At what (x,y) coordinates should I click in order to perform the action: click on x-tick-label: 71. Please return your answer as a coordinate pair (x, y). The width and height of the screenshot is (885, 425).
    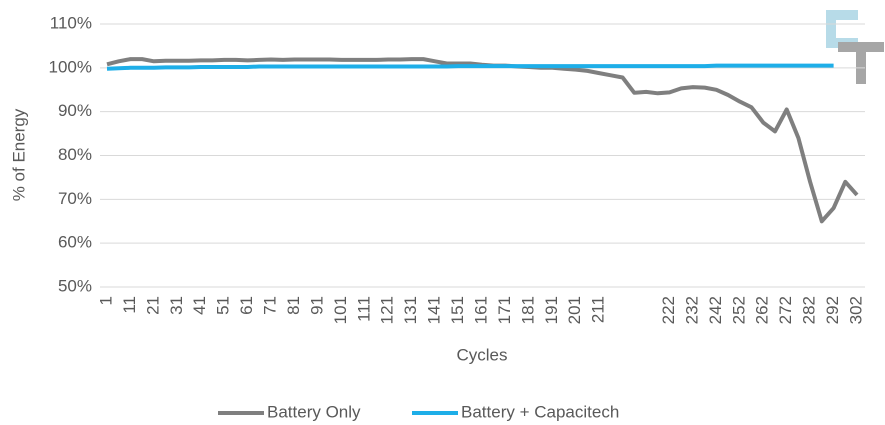
    Looking at the image, I should click on (270, 305).